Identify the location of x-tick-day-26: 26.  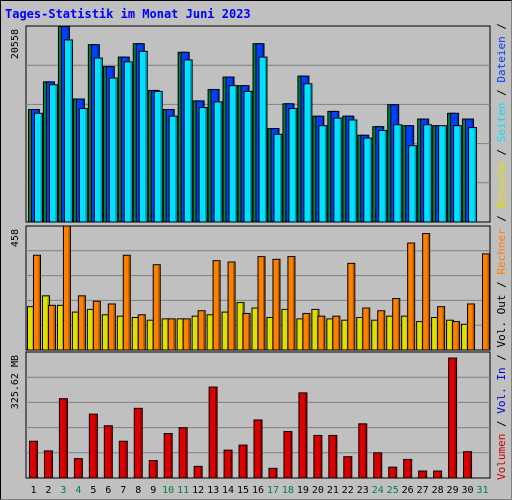
(408, 490).